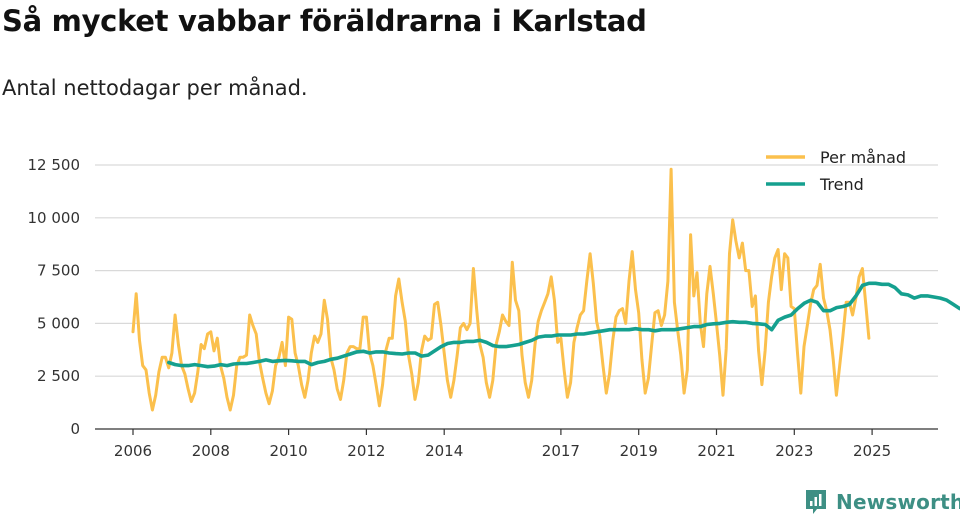 Image resolution: width=960 pixels, height=520 pixels. I want to click on legend-label: Trend, so click(841, 184).